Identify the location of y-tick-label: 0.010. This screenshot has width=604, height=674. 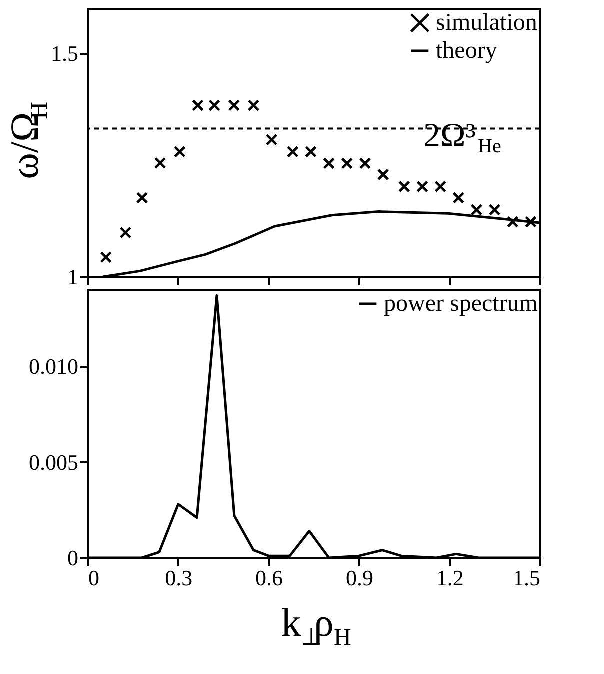
(53, 367).